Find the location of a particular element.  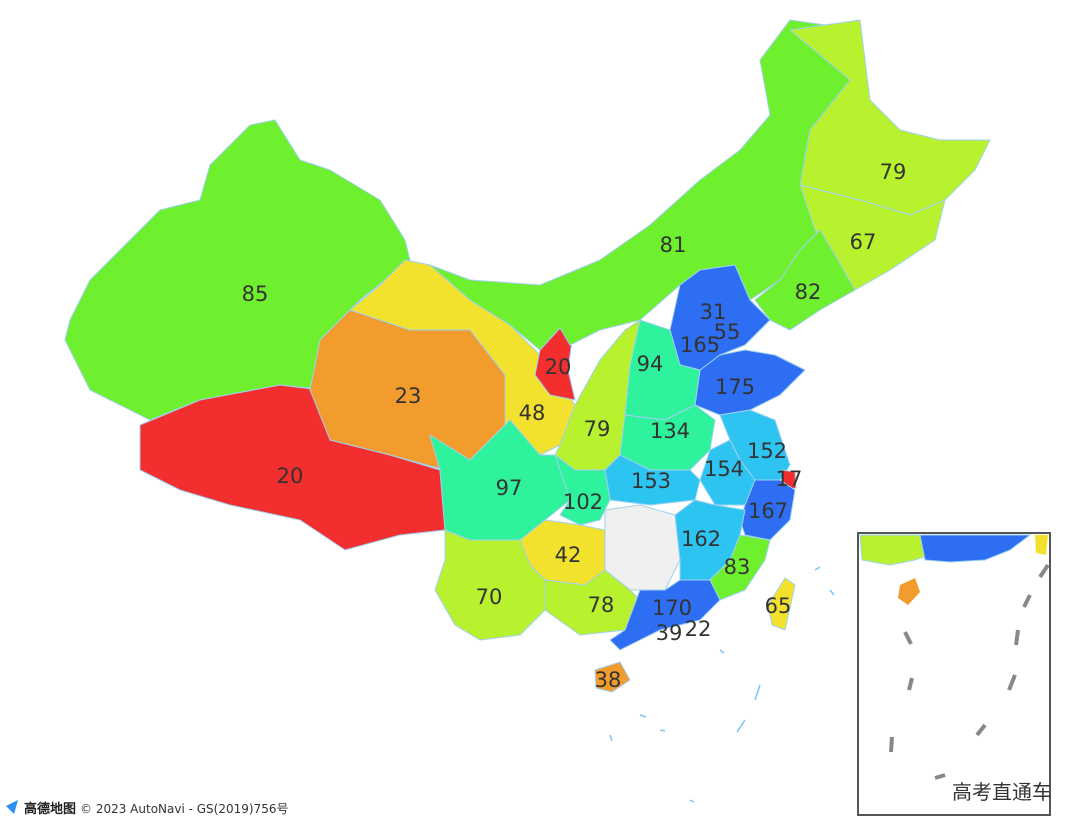

region-value: 23 is located at coordinates (408, 396).